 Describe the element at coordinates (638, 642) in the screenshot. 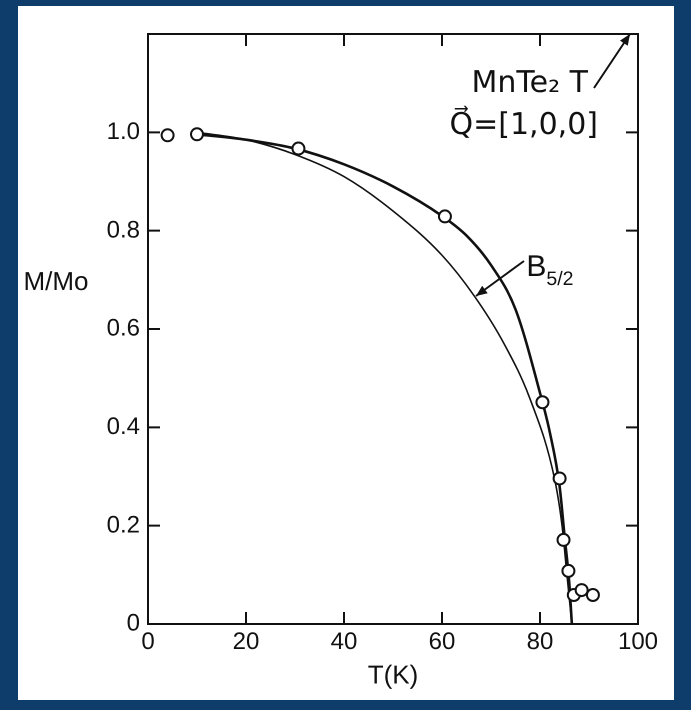

I see `x-tick-label: 100` at that location.